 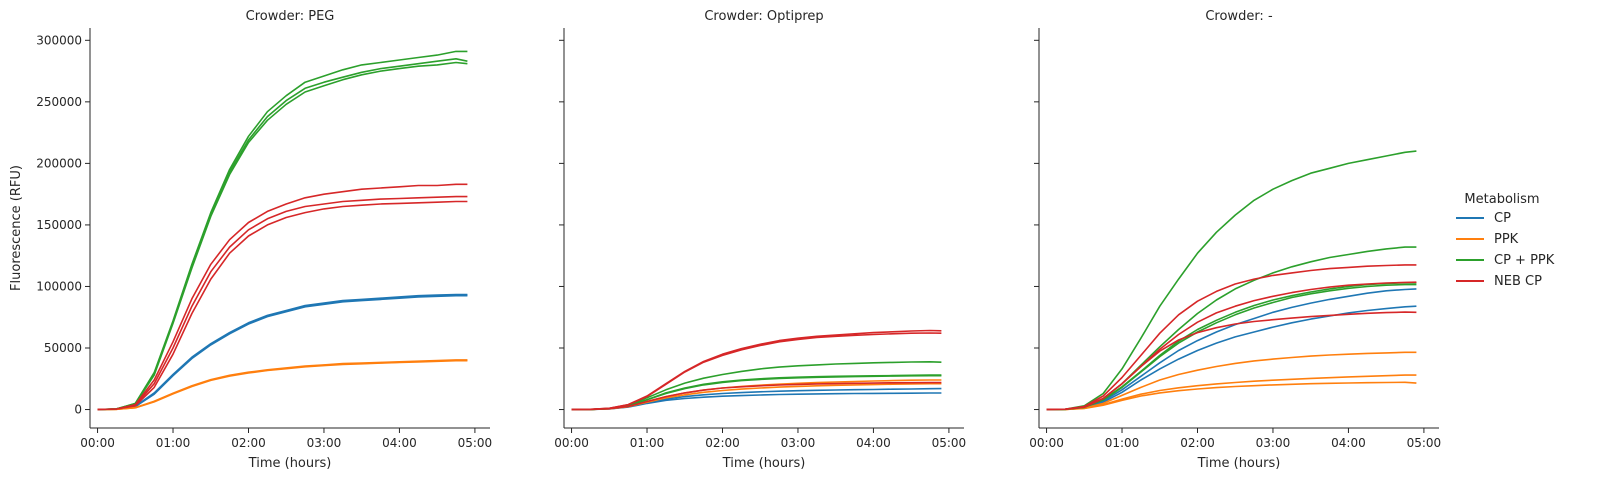 I want to click on legend: Metabolism CP PPK CP + PPK NEB CP, so click(x=1505, y=240).